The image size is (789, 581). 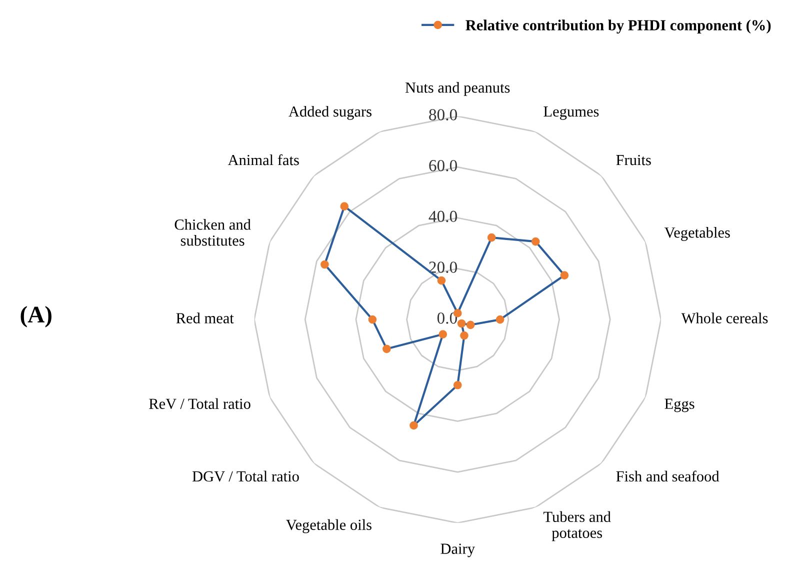 I want to click on spoke-label: Eggs, so click(x=679, y=405).